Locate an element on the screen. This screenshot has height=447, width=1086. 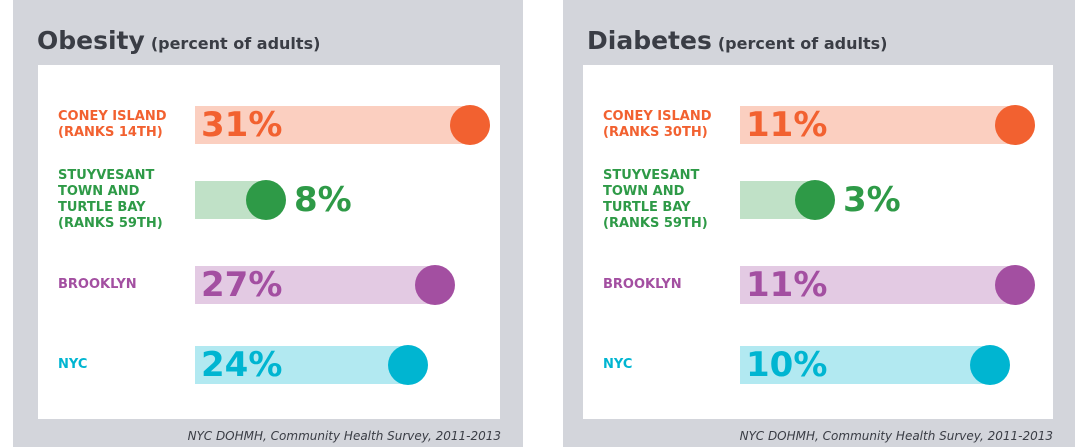
category-label: CONEY ISLAND (RANKS 30TH) is located at coordinates (657, 124).